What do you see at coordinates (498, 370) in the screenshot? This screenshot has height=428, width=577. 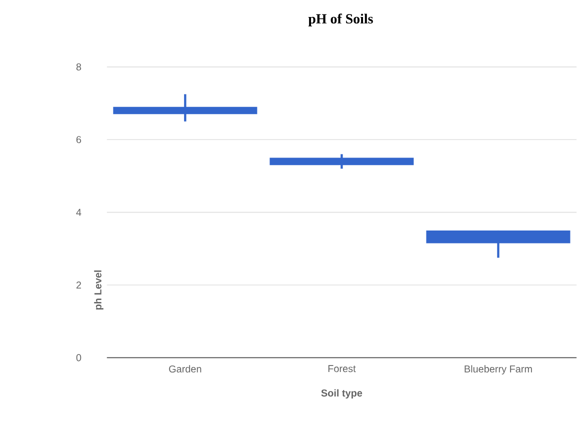 I see `x-tick-label: Blueberry Farm` at bounding box center [498, 370].